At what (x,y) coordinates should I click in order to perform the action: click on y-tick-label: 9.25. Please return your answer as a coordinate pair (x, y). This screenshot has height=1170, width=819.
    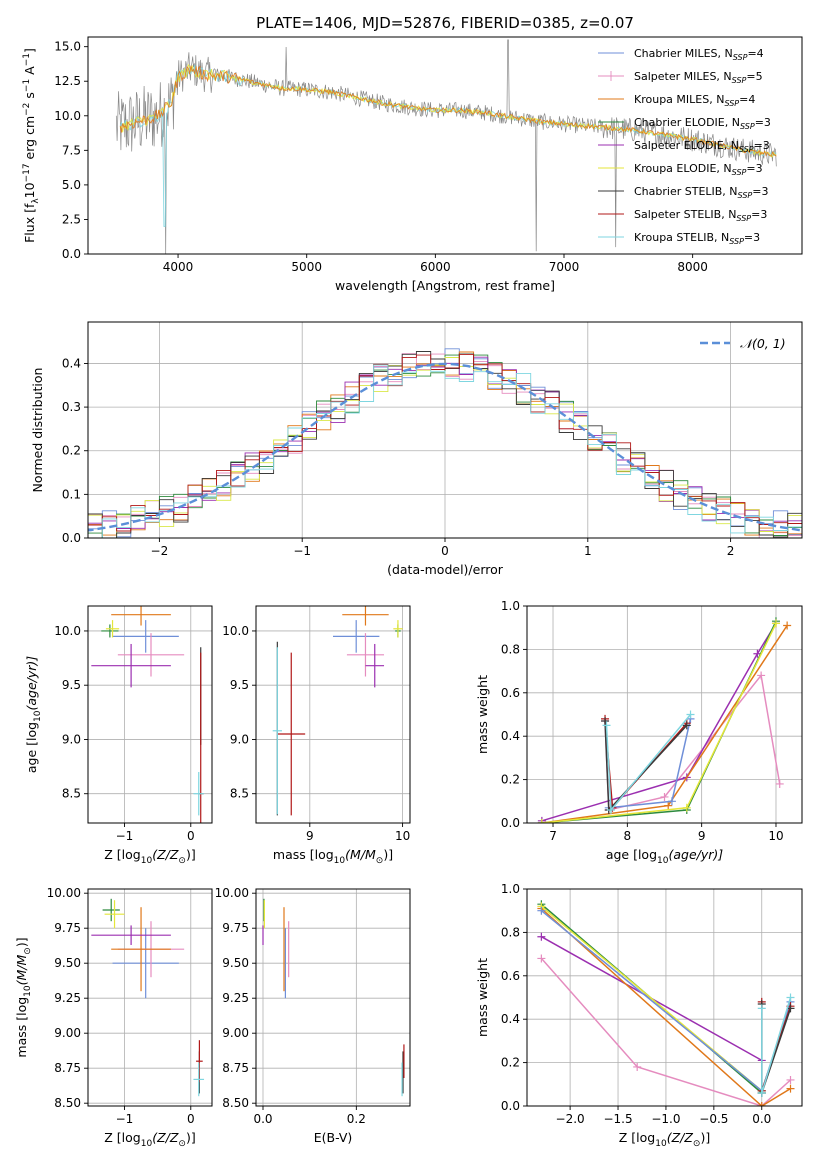
    Looking at the image, I should click on (235, 998).